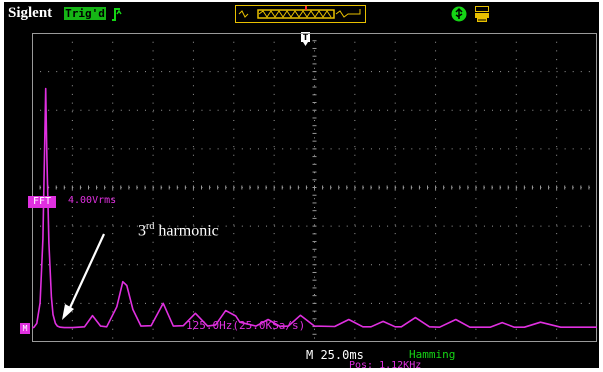 This screenshot has height=372, width=603. What do you see at coordinates (432, 354) in the screenshot?
I see `fft-window-function: Hamming` at bounding box center [432, 354].